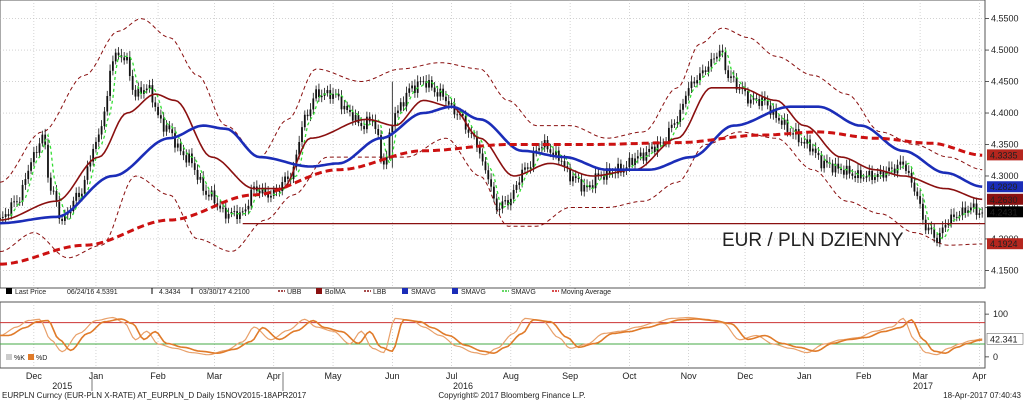 This screenshot has width=1024, height=401. Describe the element at coordinates (224, 292) in the screenshot. I see `legend-entry: 03/30/17 4.2100` at that location.